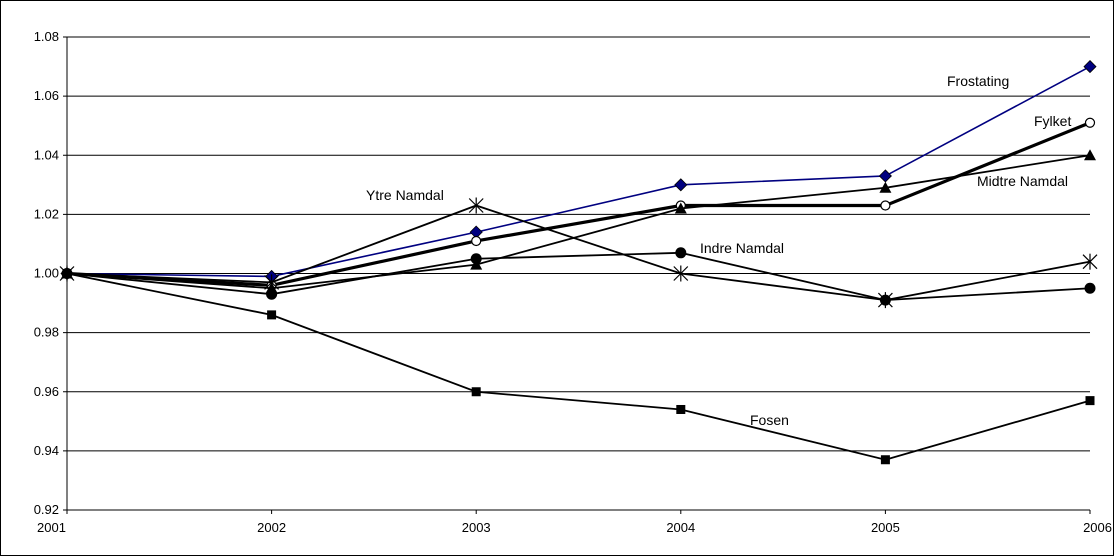 The width and height of the screenshot is (1114, 556). Describe the element at coordinates (46, 450) in the screenshot. I see `y-tick-label: 0.94` at that location.